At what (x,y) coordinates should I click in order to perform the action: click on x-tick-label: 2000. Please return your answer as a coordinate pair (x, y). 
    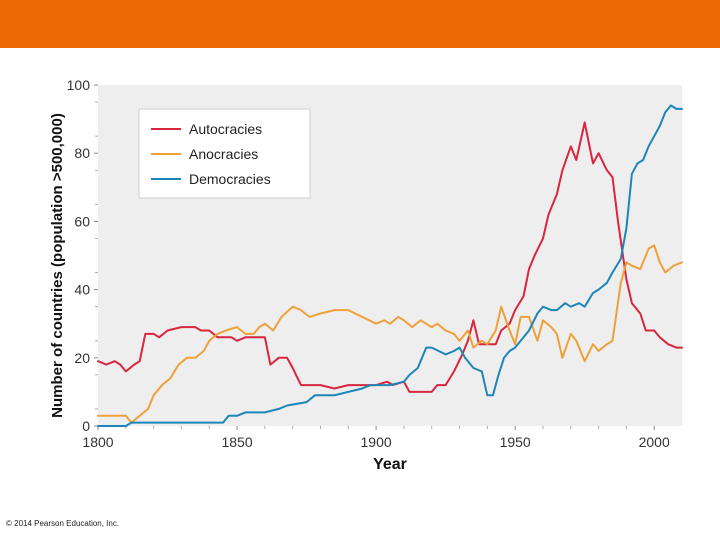
    Looking at the image, I should click on (654, 442).